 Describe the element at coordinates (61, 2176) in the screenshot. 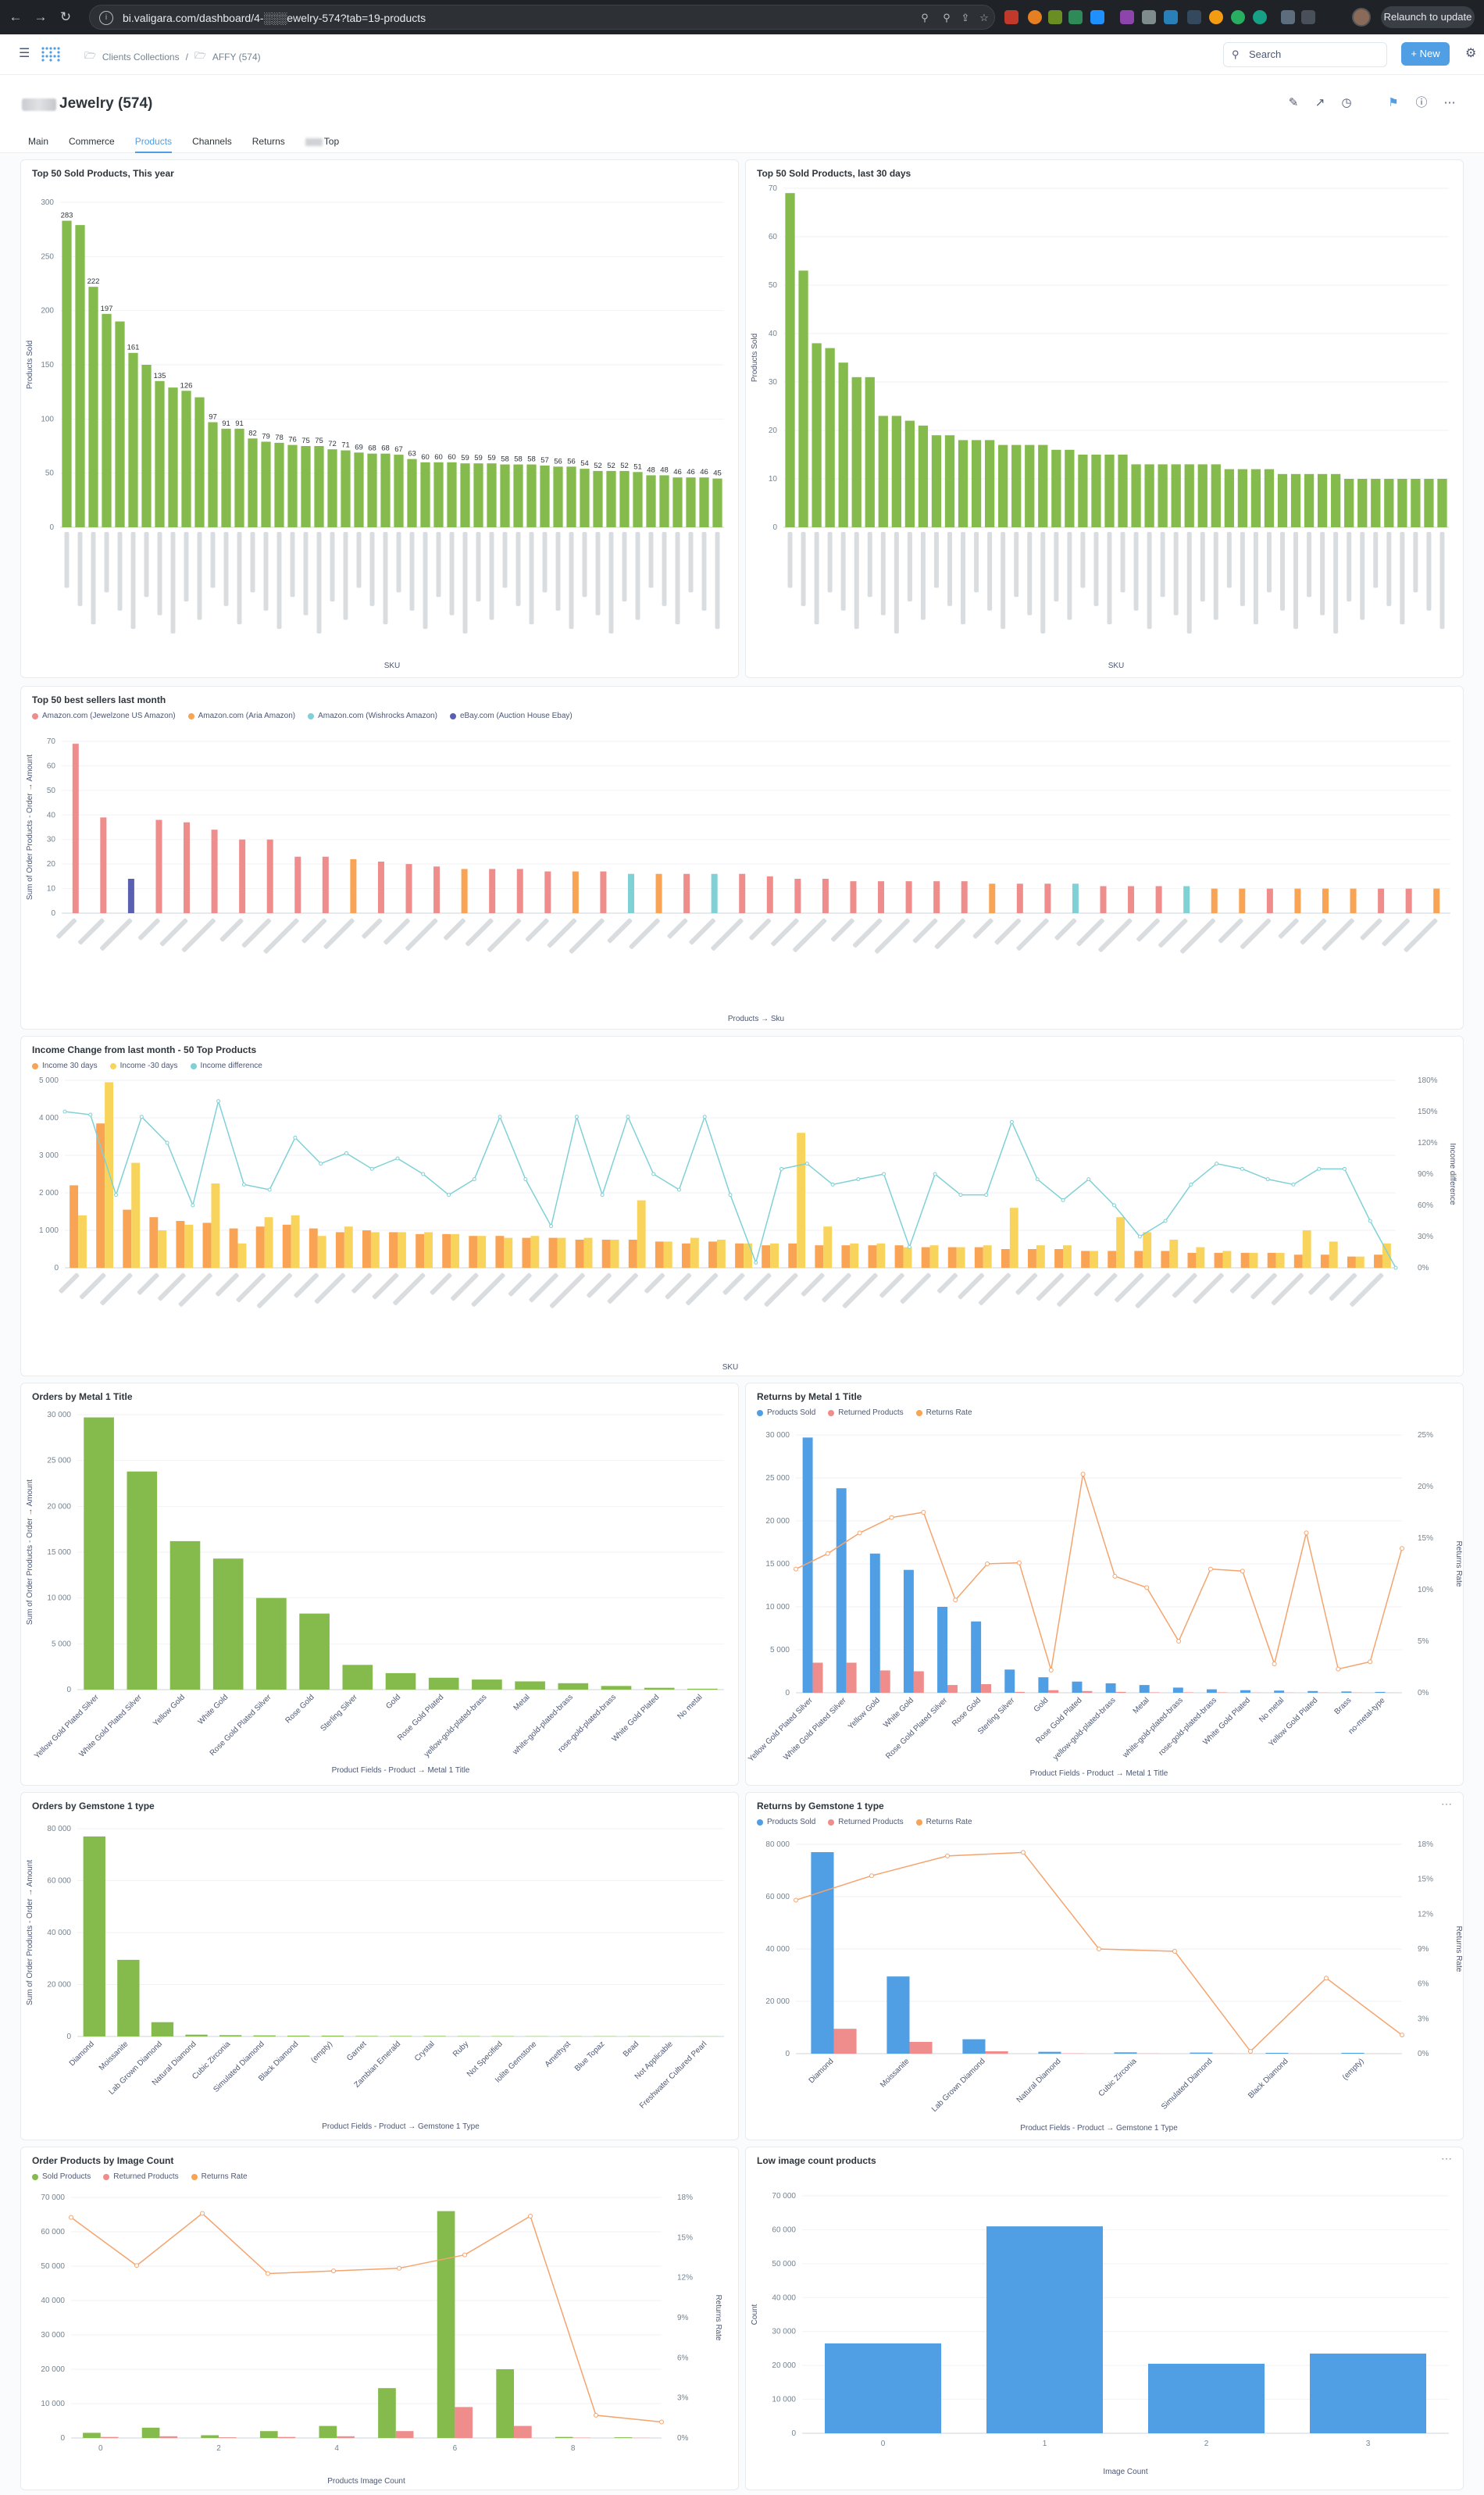

I see `legend-item: Sold Products` at that location.